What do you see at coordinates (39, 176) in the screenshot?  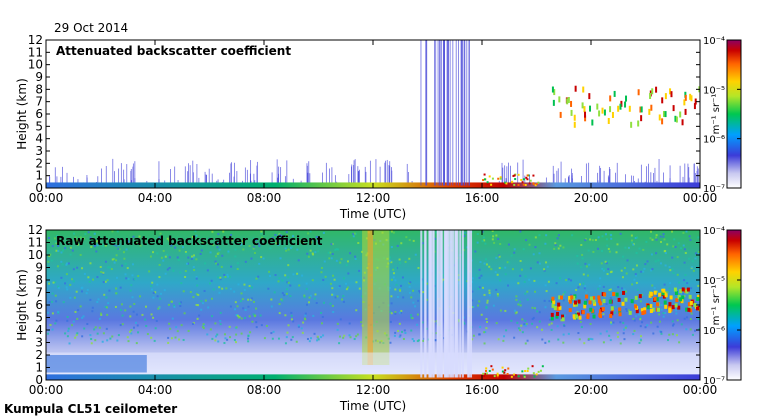 I see `y-tick-label: 1` at bounding box center [39, 176].